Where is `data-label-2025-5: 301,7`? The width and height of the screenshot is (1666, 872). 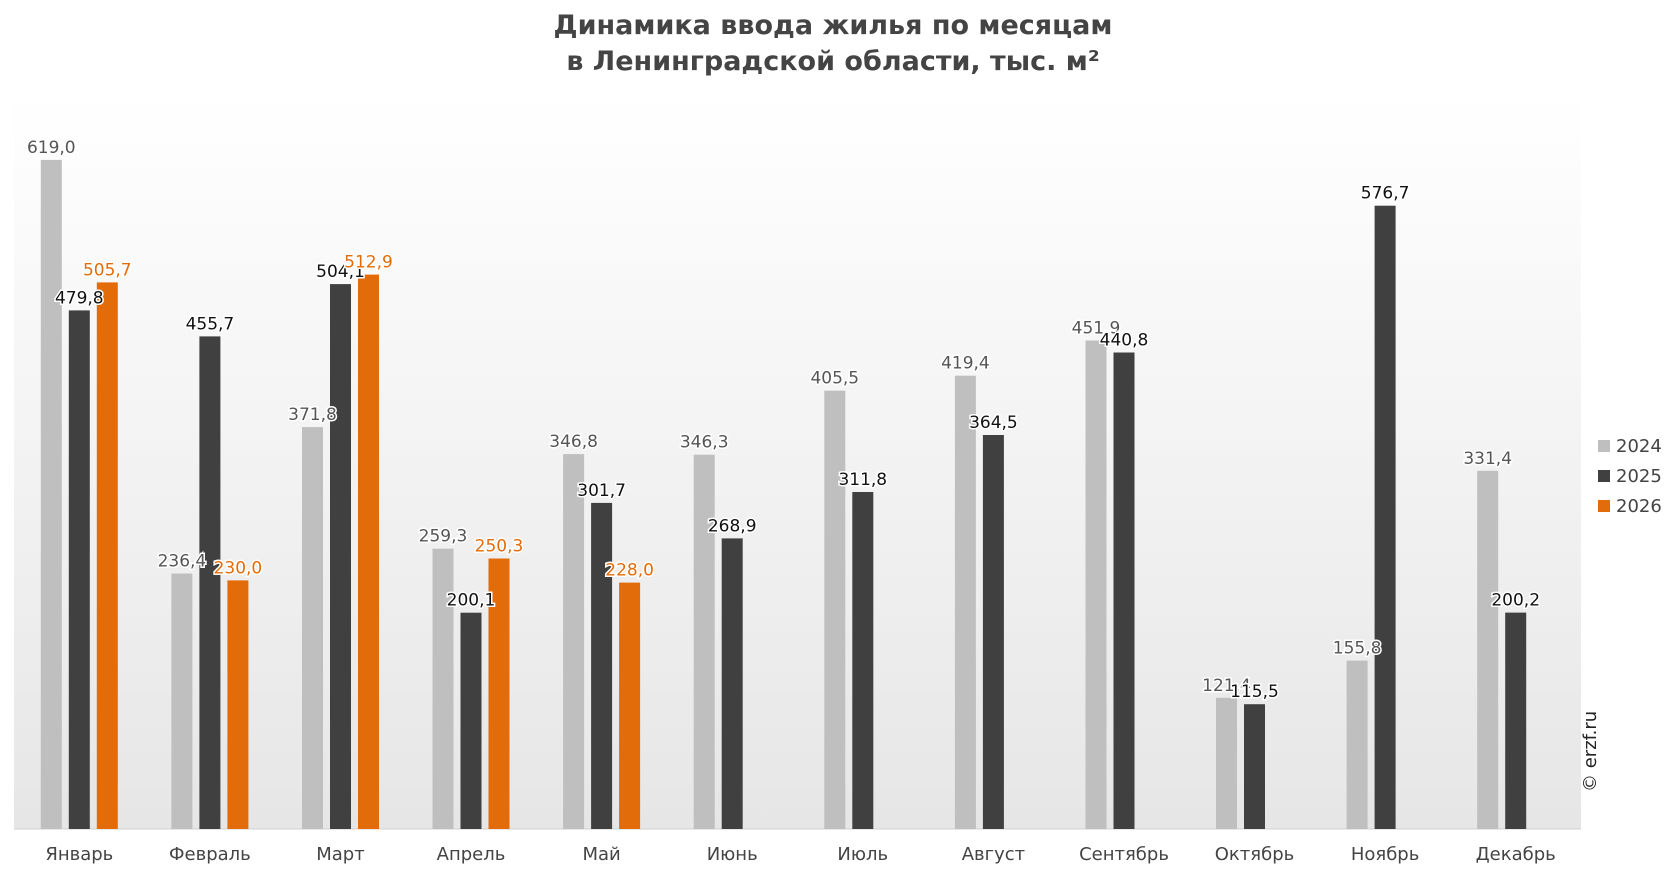
data-label-2025-5: 301,7 is located at coordinates (601, 491).